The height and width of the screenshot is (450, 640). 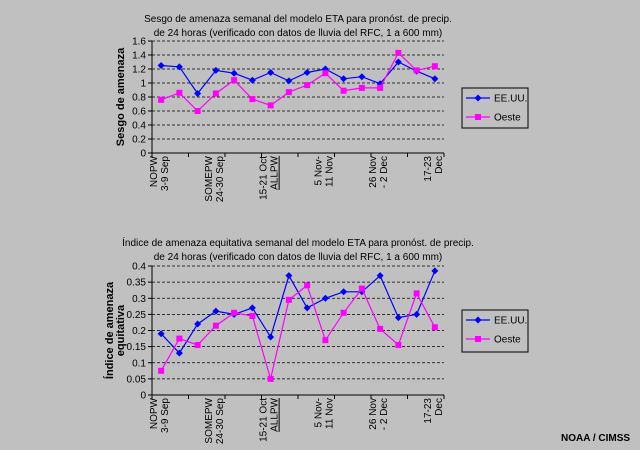 I want to click on y-tick-label: 0.25, so click(x=137, y=315).